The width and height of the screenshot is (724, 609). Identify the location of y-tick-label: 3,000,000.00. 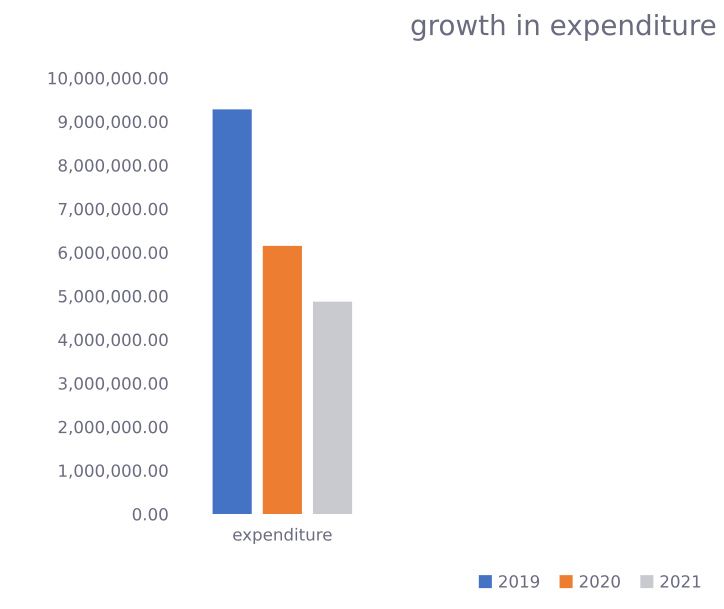
(113, 384).